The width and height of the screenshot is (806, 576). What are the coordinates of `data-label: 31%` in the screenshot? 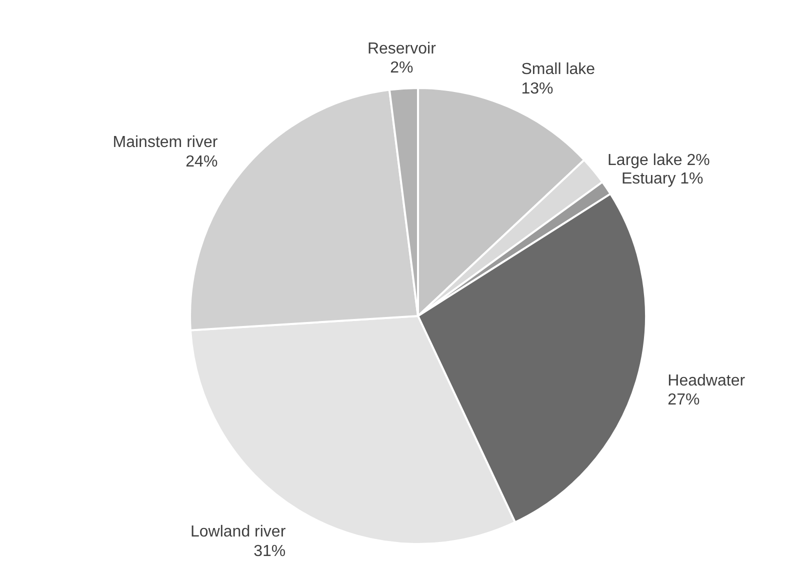 It's located at (270, 551).